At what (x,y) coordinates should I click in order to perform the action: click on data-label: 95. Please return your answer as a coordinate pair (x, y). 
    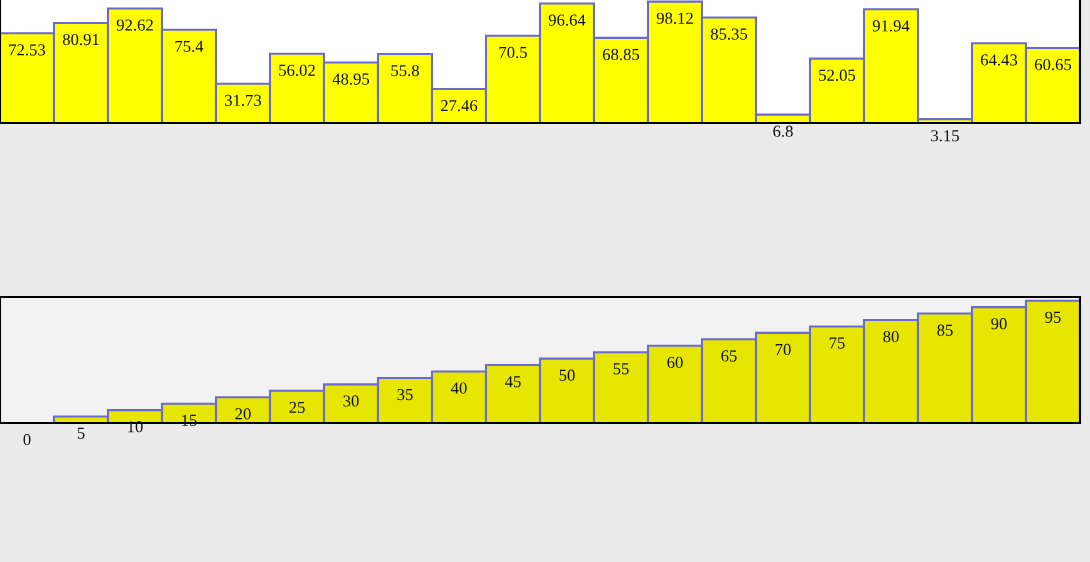
    Looking at the image, I should click on (1053, 317).